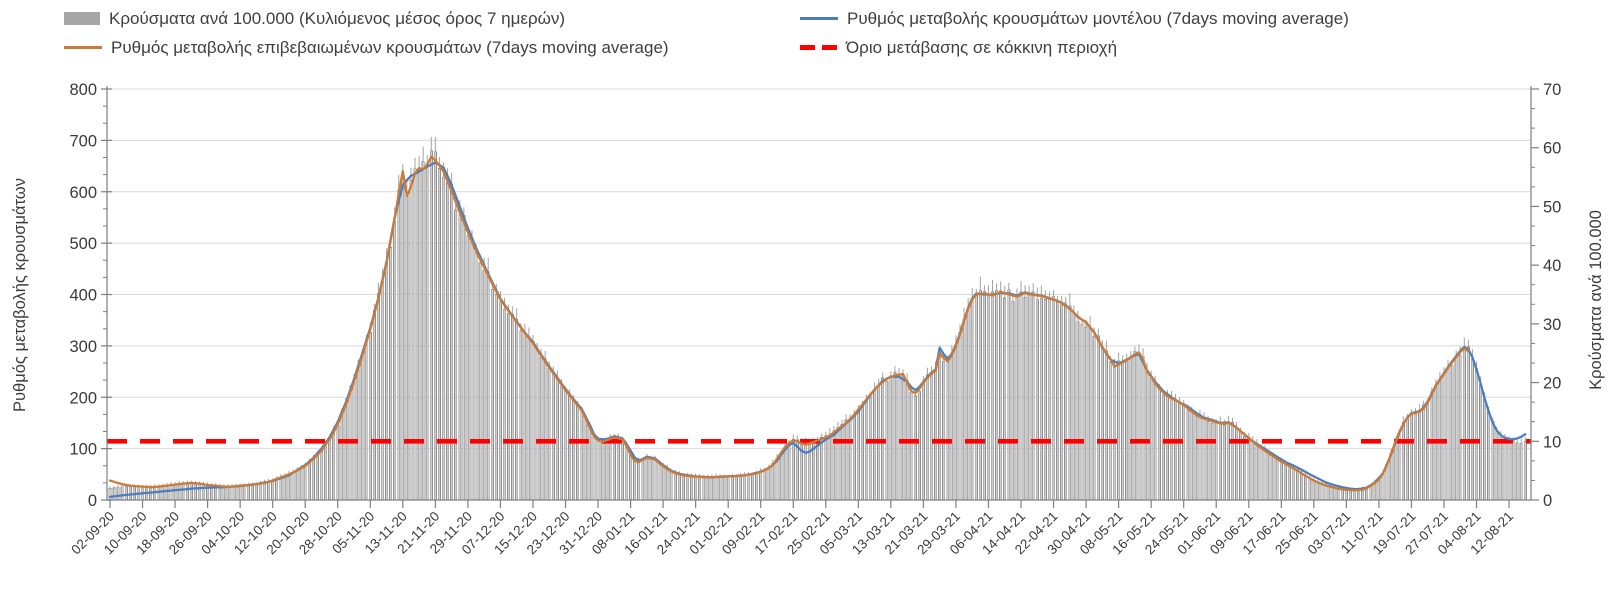 The height and width of the screenshot is (601, 1616). Describe the element at coordinates (1552, 266) in the screenshot. I see `right-axis-tick-label: 40` at that location.